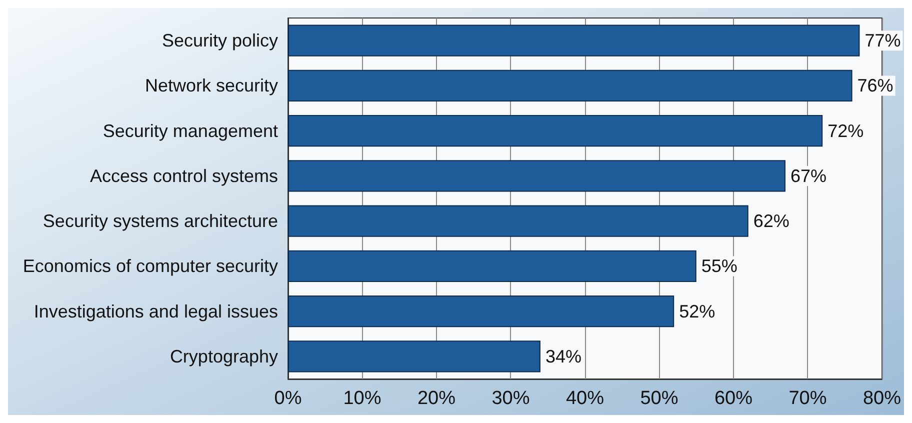  I want to click on x-tick-label: 40%, so click(585, 398).